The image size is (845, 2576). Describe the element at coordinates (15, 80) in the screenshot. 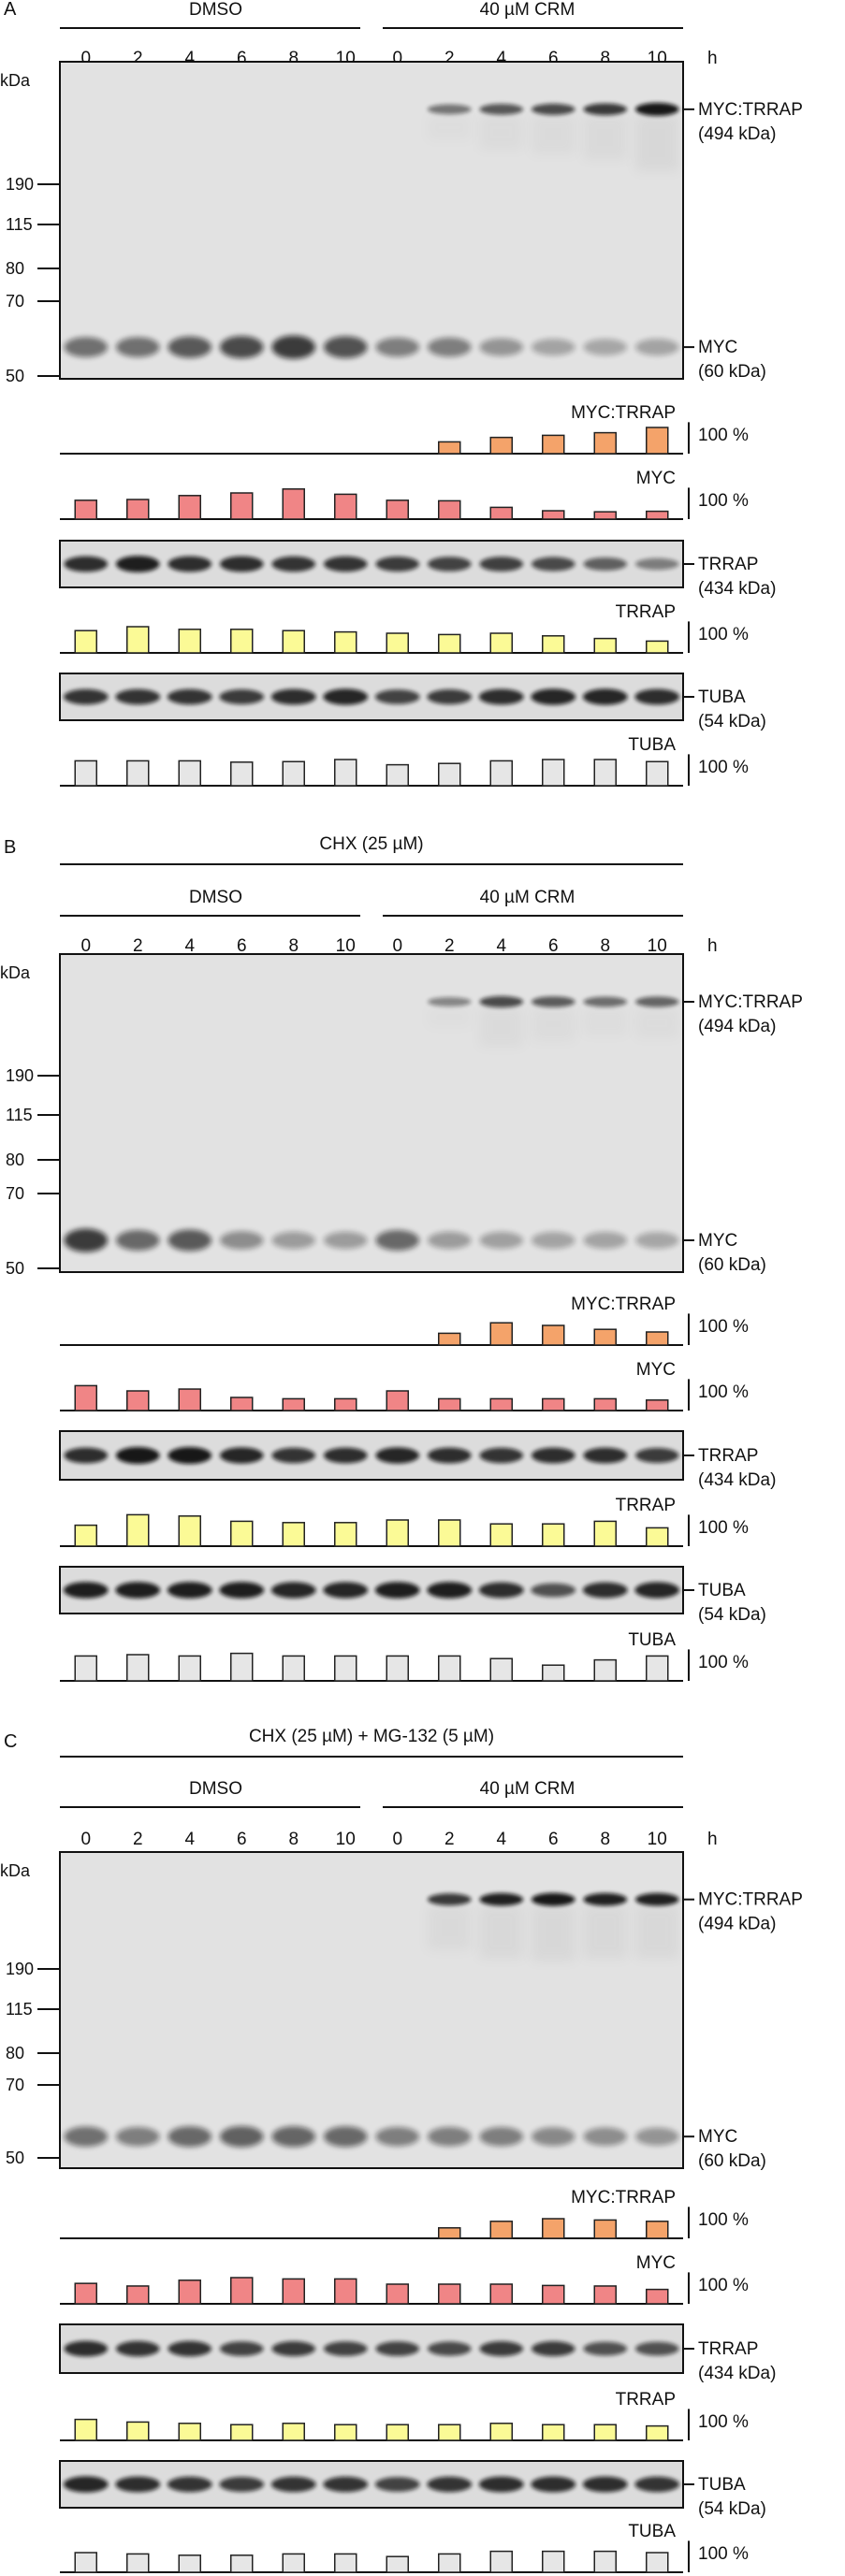

I see `kda-label: kDa` at that location.